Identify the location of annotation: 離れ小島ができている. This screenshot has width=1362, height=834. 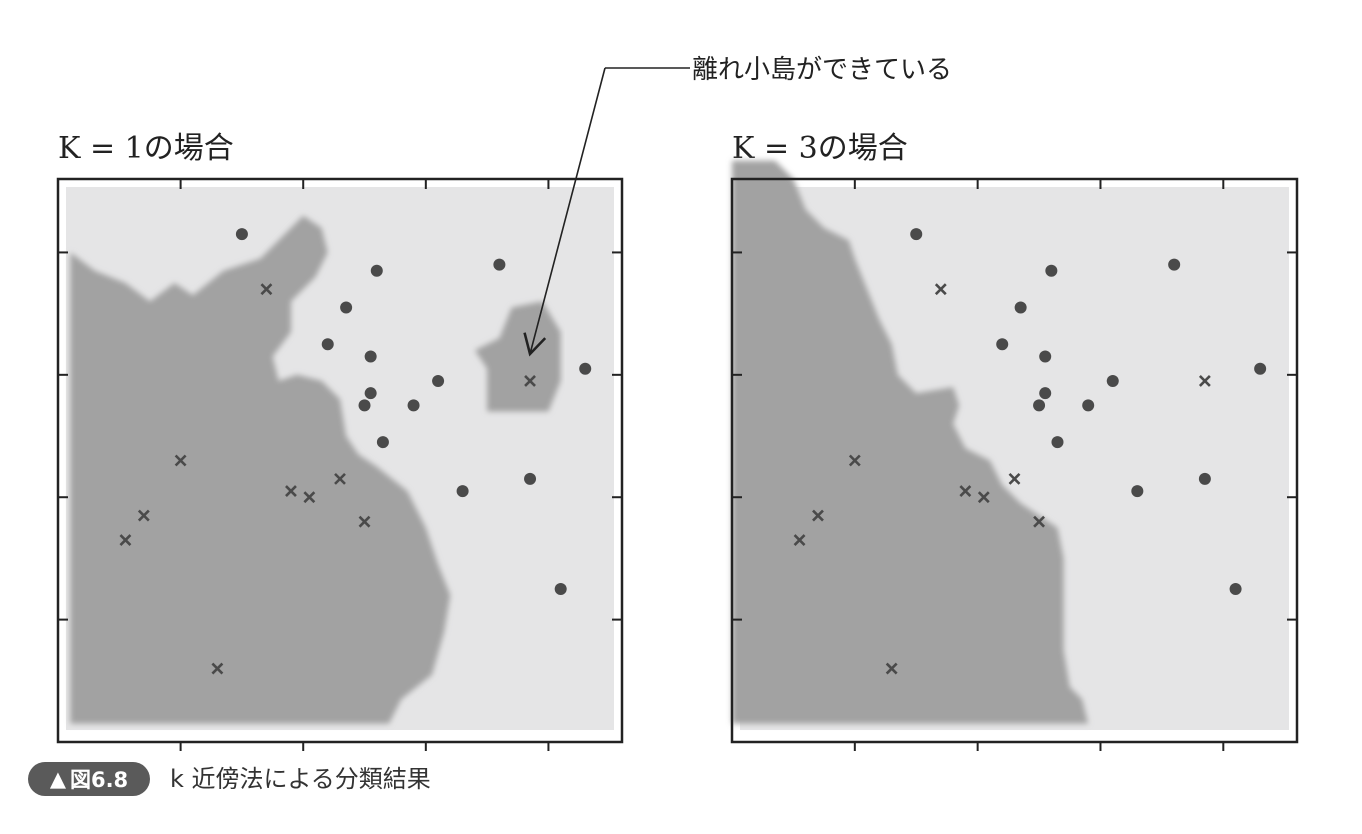
(737, 206).